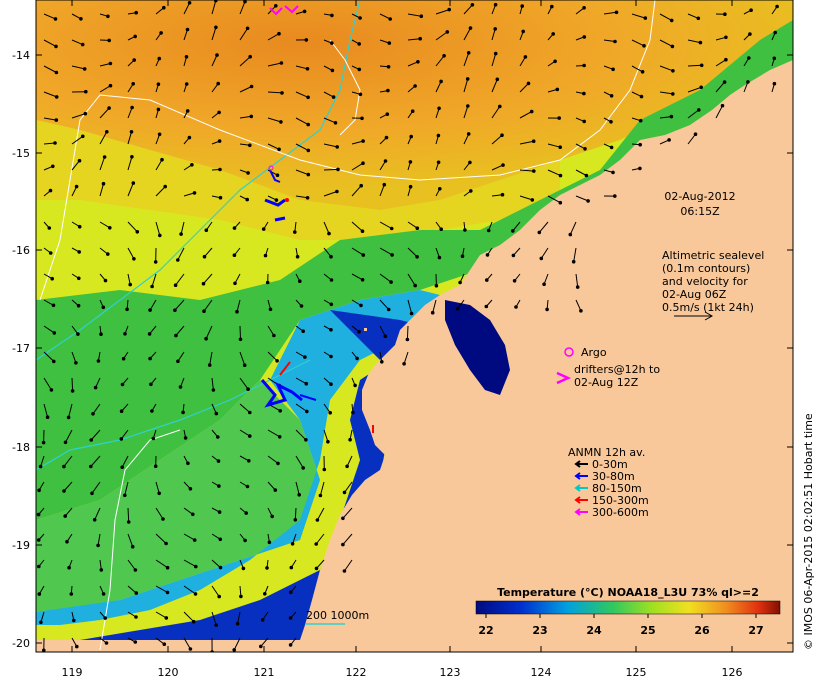 The width and height of the screenshot is (820, 680). Describe the element at coordinates (708, 307) in the screenshot. I see `altimetry-line: 0.5m/s (1kt 24h)` at that location.